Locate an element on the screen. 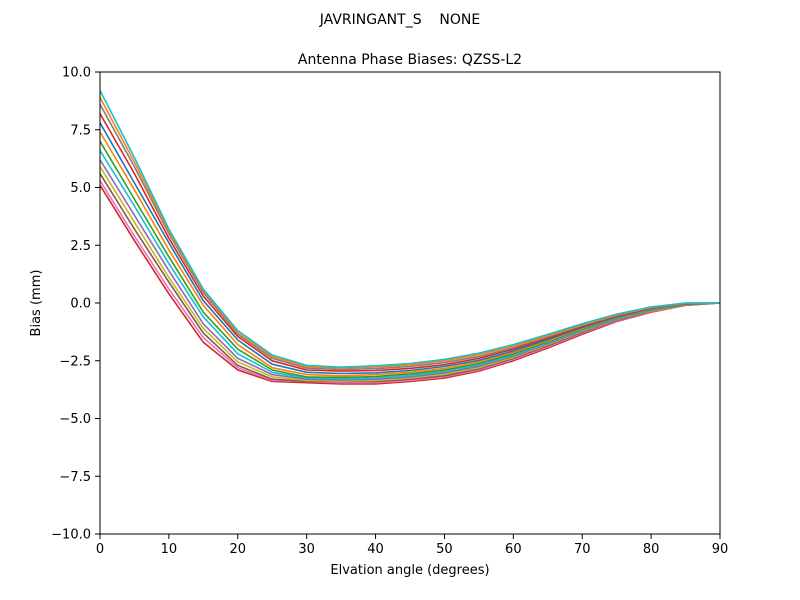  x-tick-label: 80 is located at coordinates (651, 549).